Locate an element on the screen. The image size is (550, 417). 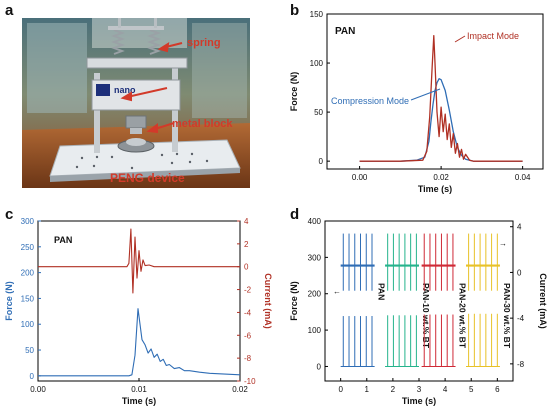
panel-c-letter: c is located at coordinates (9, 214).